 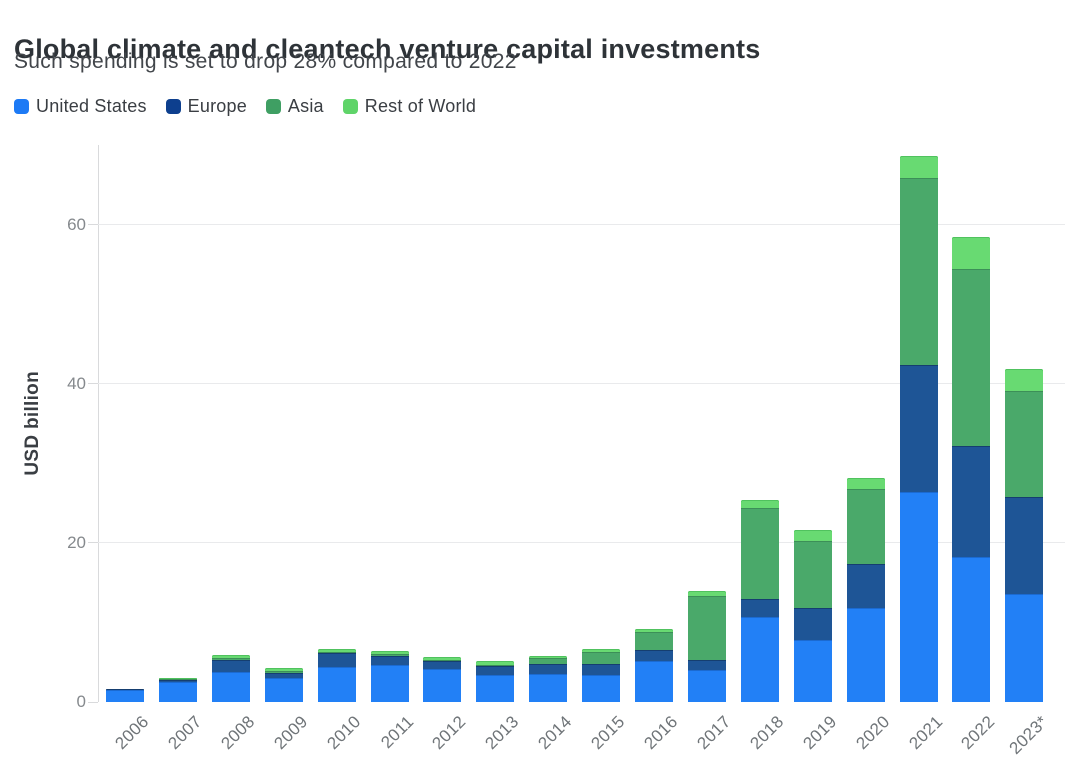 I want to click on bar-2014-europe, so click(x=548, y=669).